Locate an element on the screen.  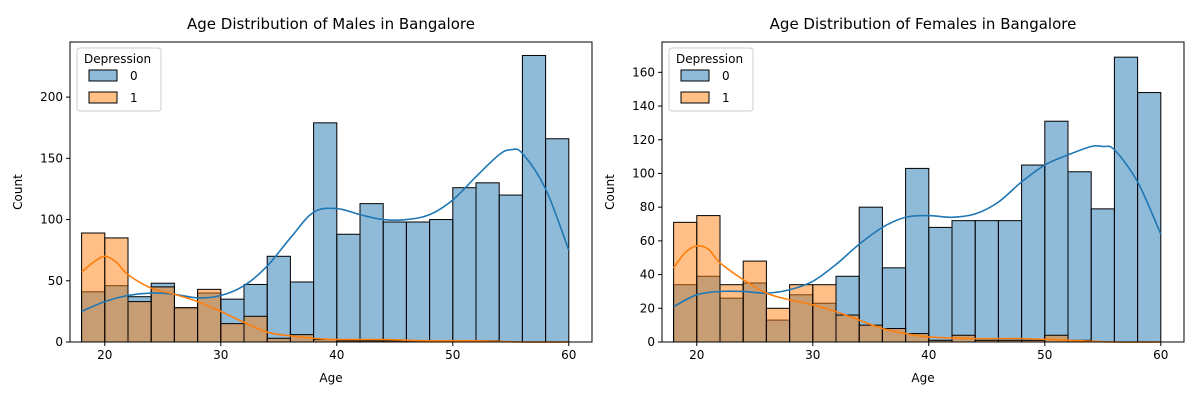
y-tick-label: 40 is located at coordinates (647, 275).